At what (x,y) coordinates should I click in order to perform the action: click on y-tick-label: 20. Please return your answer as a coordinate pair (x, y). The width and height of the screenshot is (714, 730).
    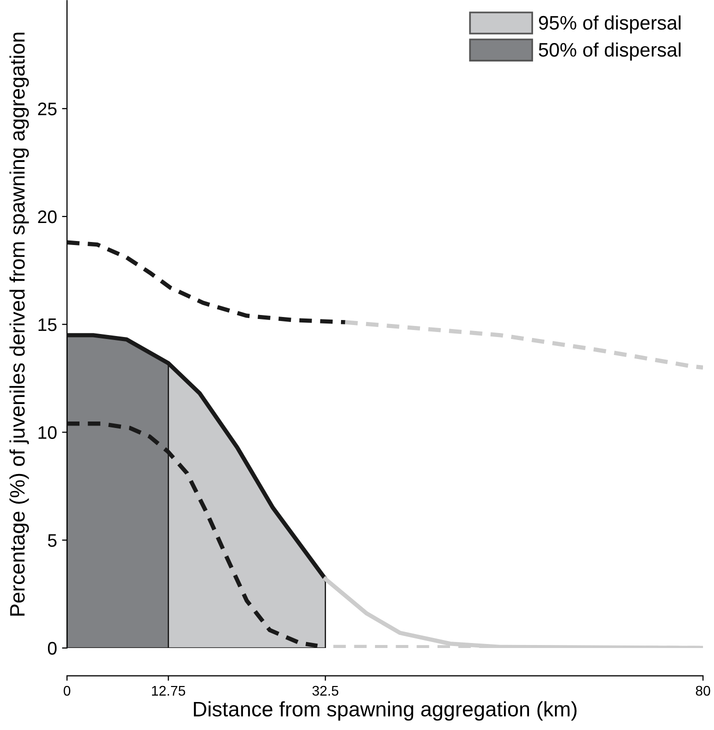
    Looking at the image, I should click on (47, 217).